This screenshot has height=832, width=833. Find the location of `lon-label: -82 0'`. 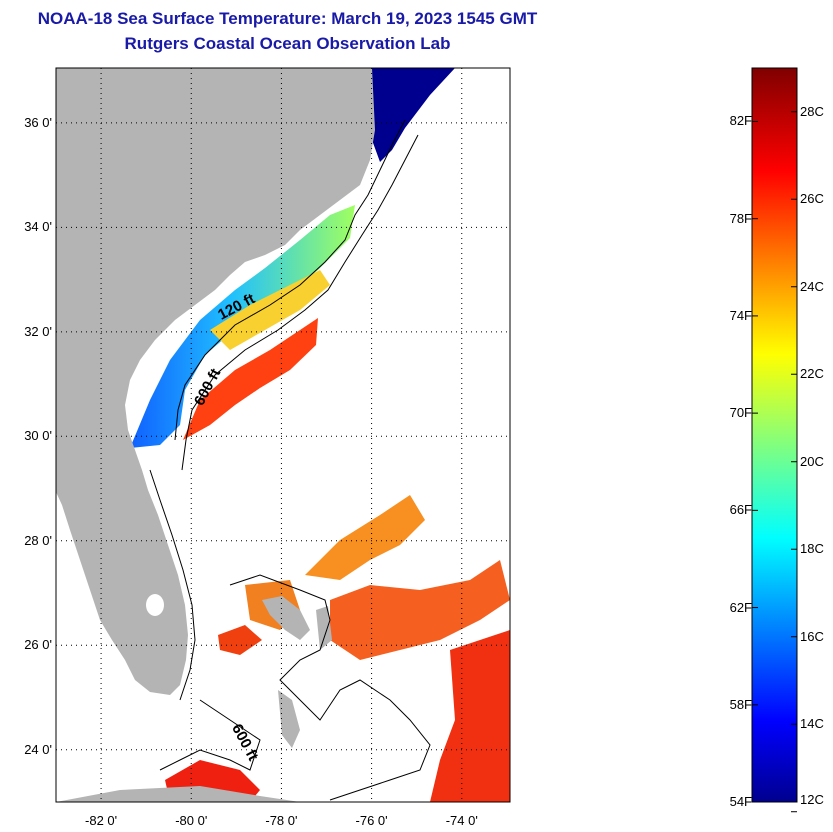

lon-label: -82 0' is located at coordinates (101, 820).